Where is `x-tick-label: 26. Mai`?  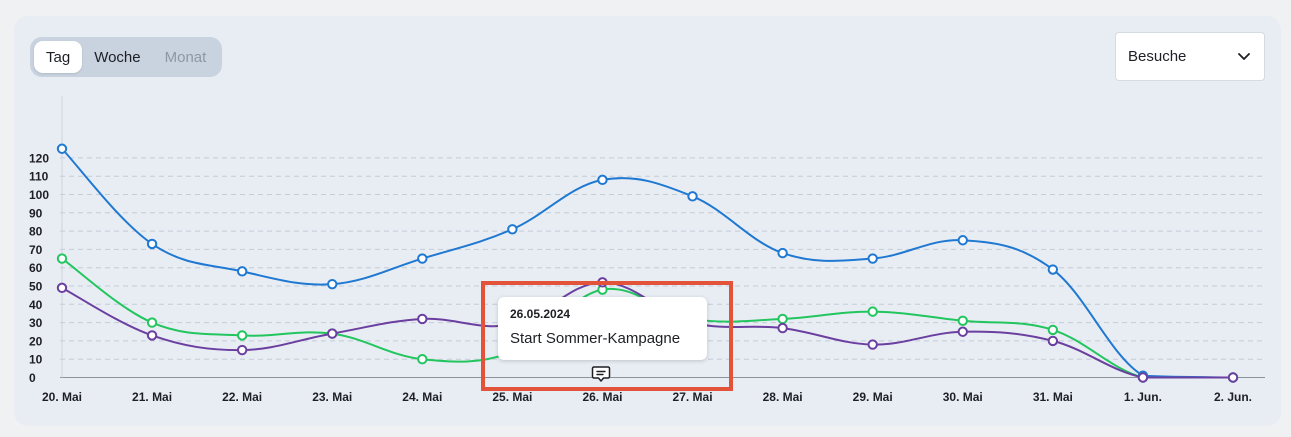 x-tick-label: 26. Mai is located at coordinates (602, 397).